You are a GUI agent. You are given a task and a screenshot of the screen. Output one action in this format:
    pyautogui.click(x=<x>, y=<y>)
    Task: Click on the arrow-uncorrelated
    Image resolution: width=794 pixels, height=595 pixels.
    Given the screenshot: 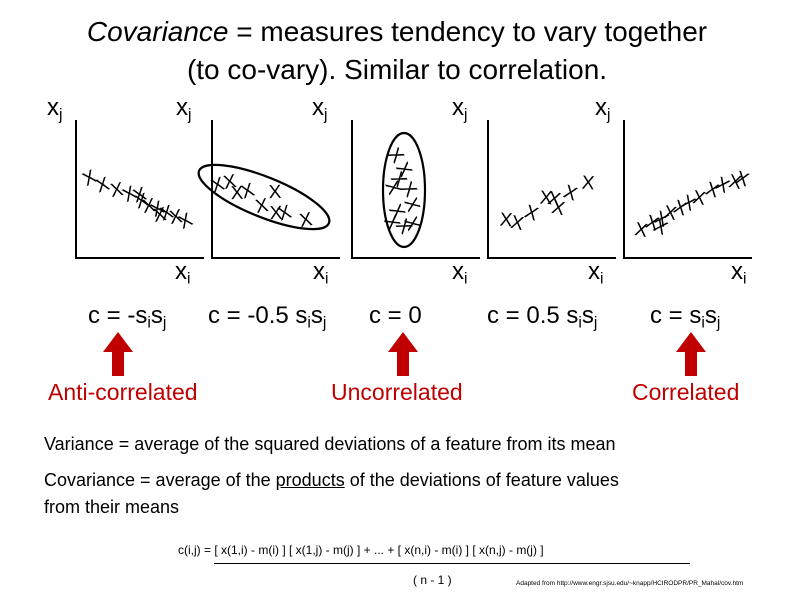 What is the action you would take?
    pyautogui.click(x=403, y=354)
    